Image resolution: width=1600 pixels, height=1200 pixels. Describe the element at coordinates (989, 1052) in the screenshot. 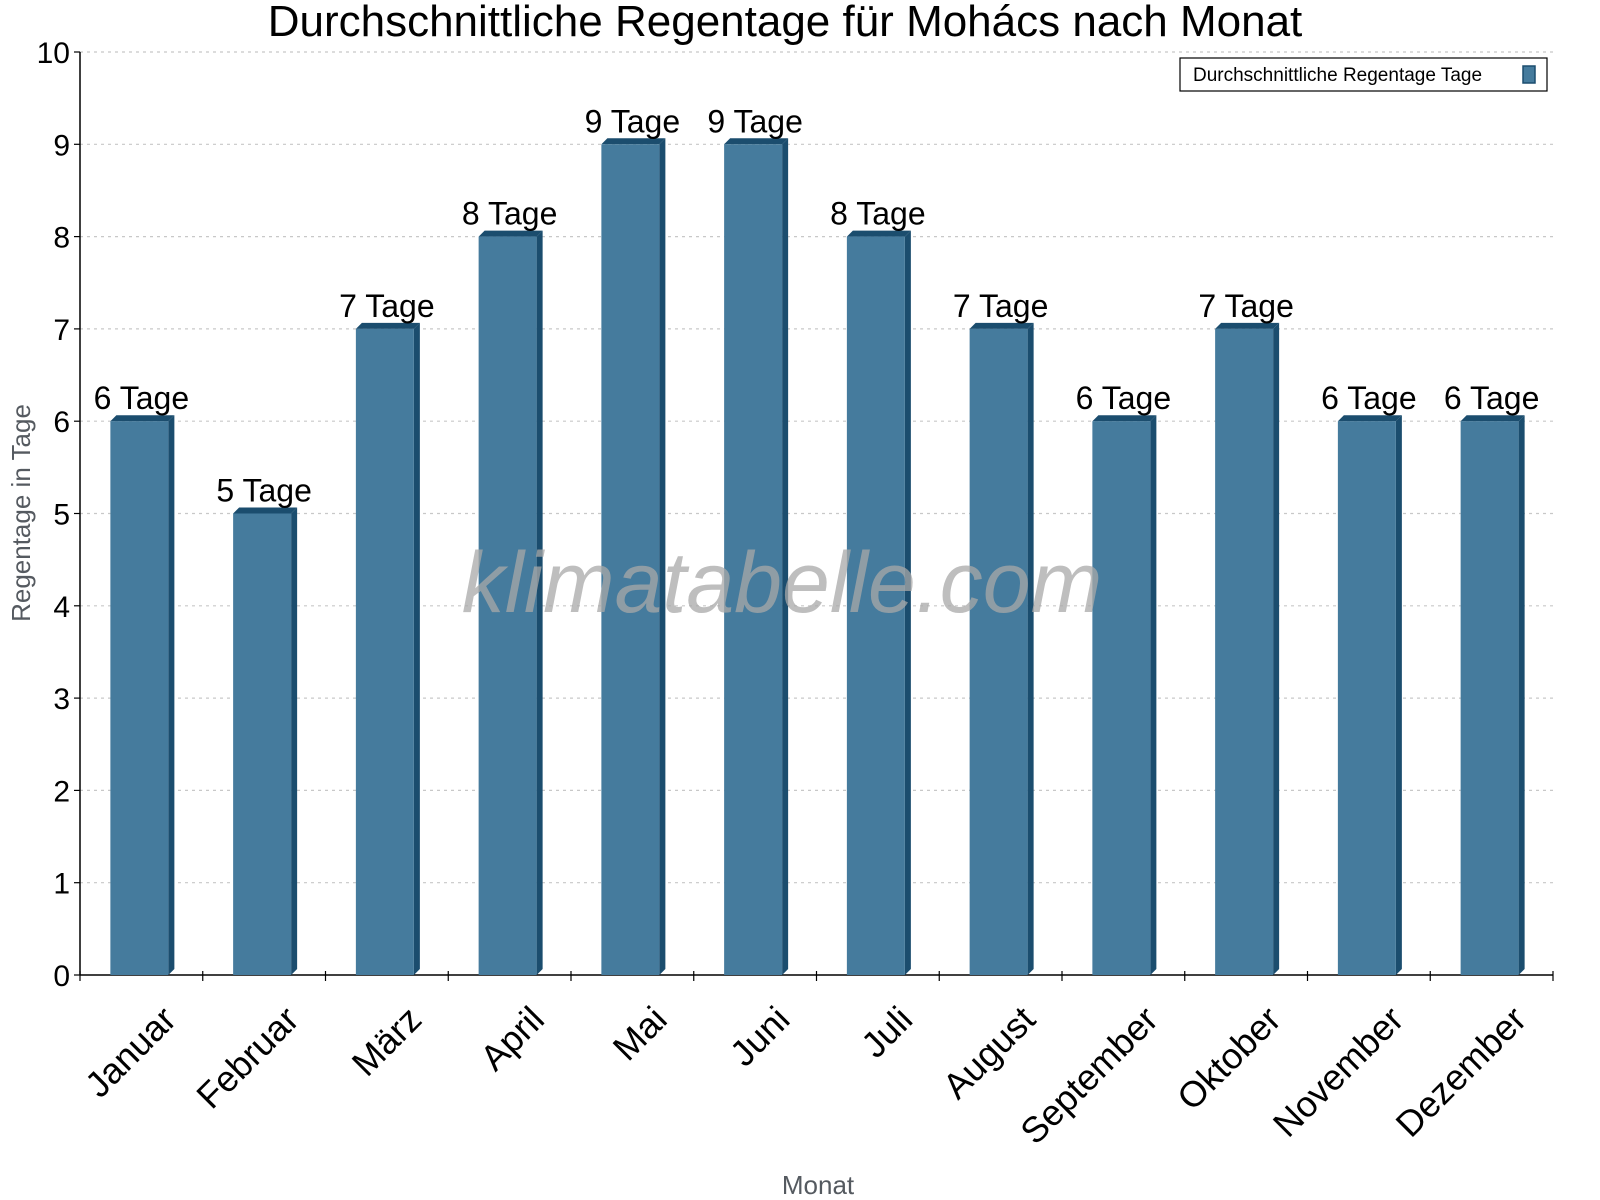

I see `x-category-label: August` at that location.